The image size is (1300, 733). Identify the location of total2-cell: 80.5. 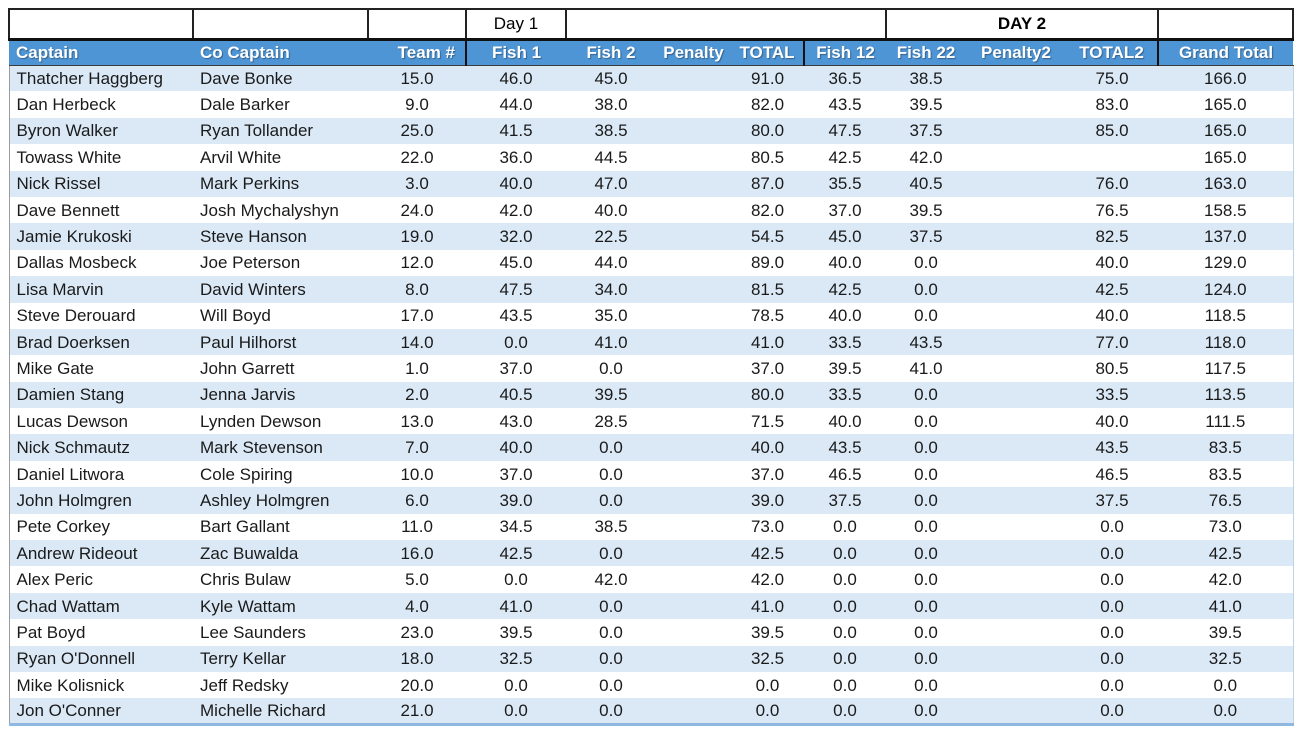
(1112, 368).